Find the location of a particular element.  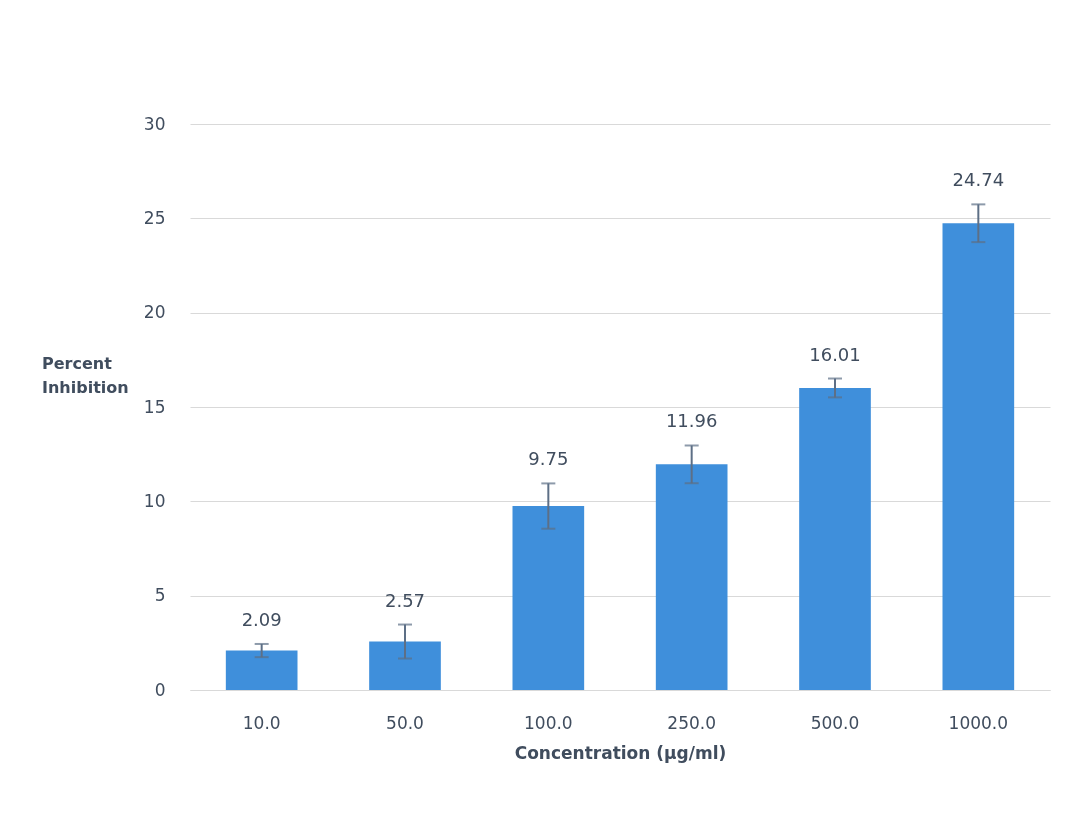

y-tick-label: 20 is located at coordinates (154, 312).